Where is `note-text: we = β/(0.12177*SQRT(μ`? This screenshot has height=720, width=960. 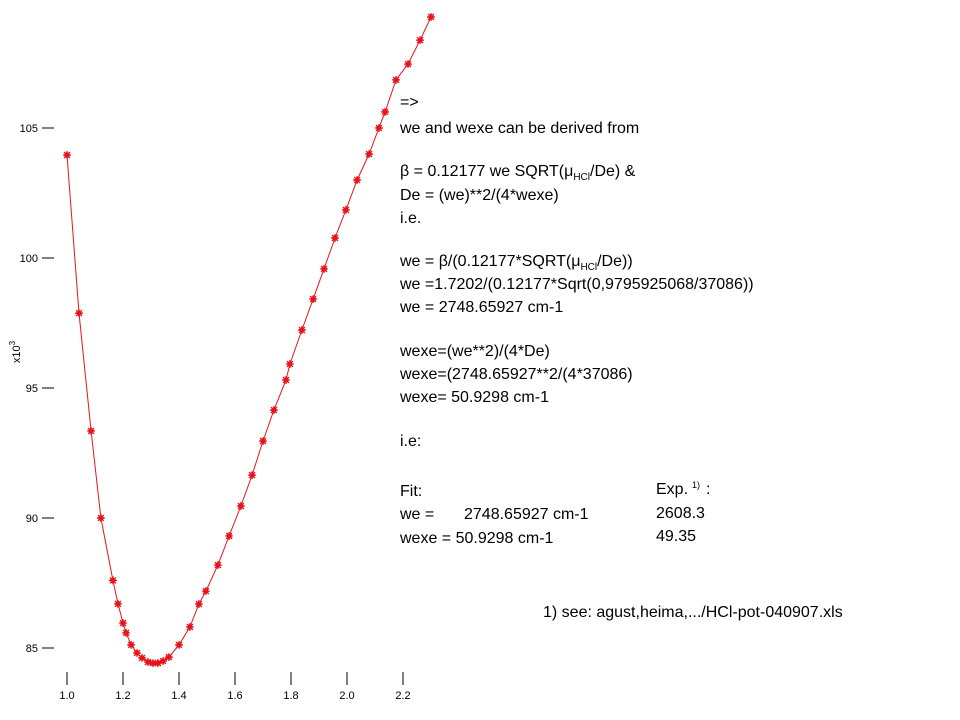 note-text: we = β/(0.12177*SQRT(μ is located at coordinates (489, 261).